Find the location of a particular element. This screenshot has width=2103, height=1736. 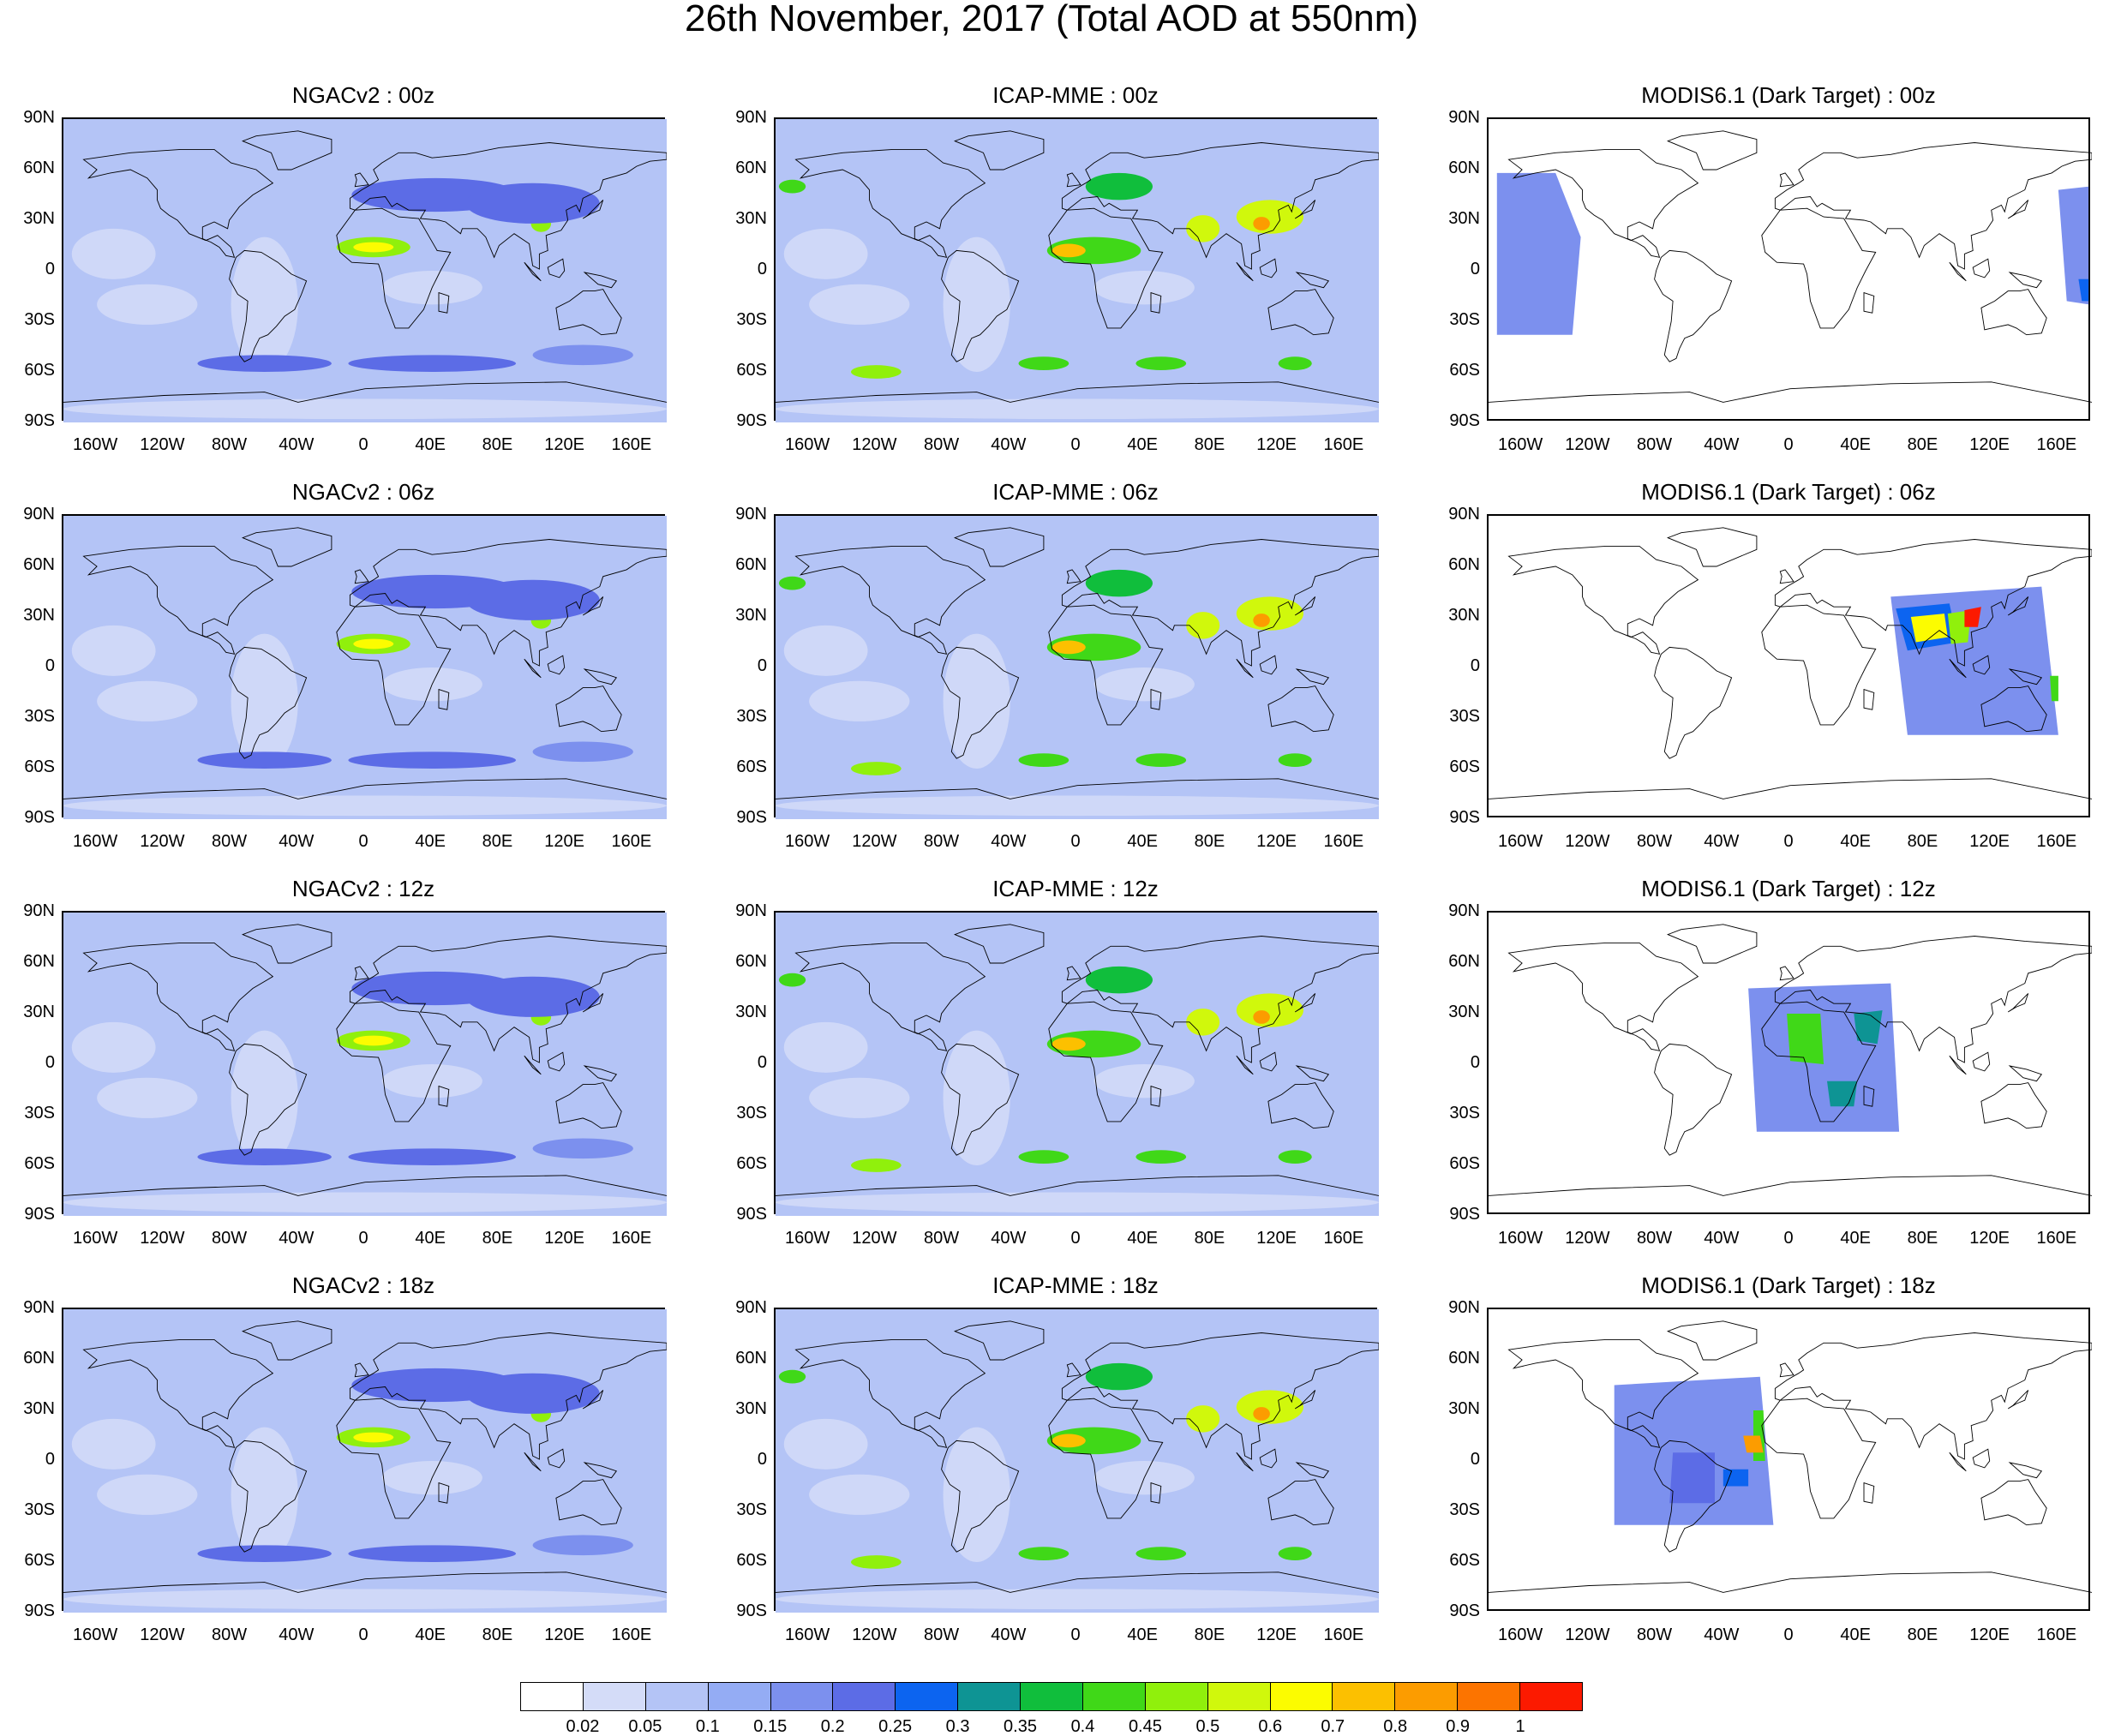

colorbar-label: 0.45 is located at coordinates (1145, 1726).